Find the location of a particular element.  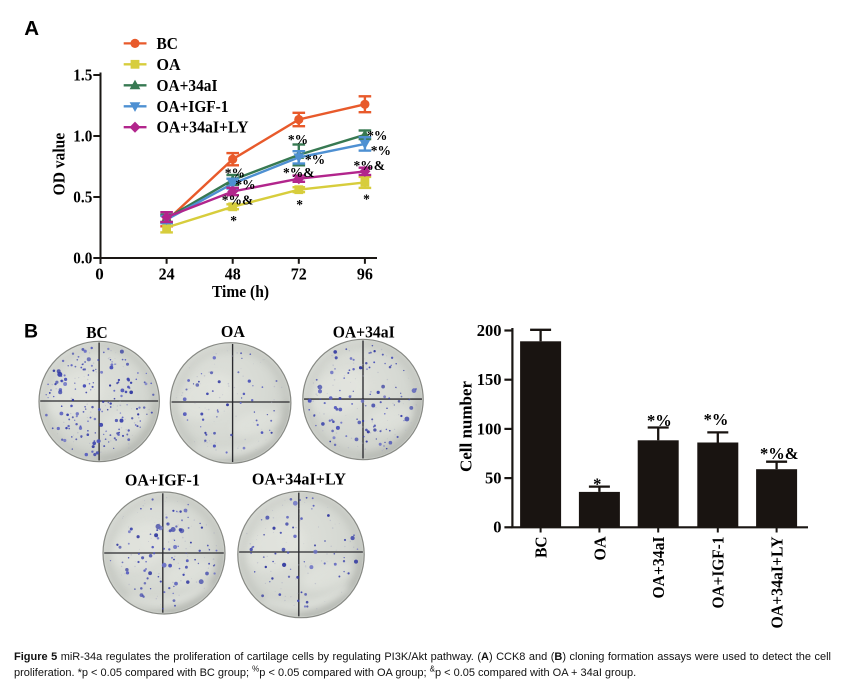

svg-text: 96 is located at coordinates (365, 274).